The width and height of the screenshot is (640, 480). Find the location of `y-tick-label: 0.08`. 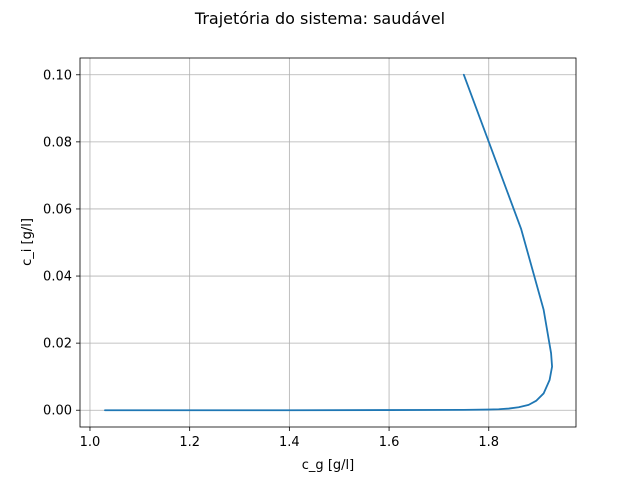

y-tick-label: 0.08 is located at coordinates (57, 142).